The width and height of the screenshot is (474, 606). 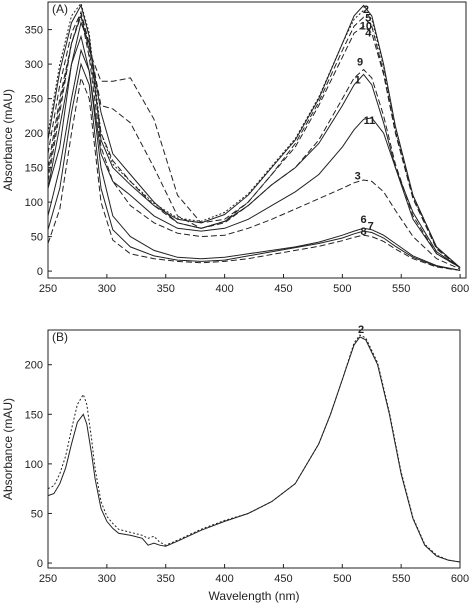 I want to click on y-tick-label: 250, so click(x=34, y=100).